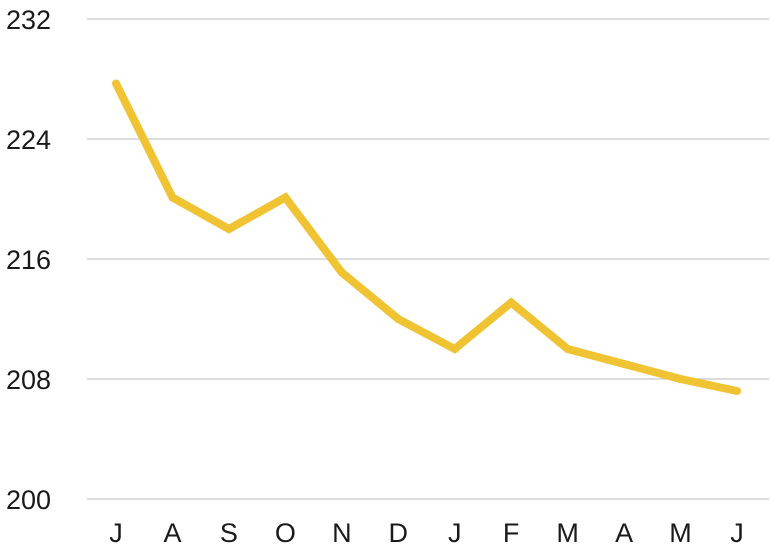 The height and width of the screenshot is (560, 774). Describe the element at coordinates (28, 140) in the screenshot. I see `y-tick-label: 224` at that location.